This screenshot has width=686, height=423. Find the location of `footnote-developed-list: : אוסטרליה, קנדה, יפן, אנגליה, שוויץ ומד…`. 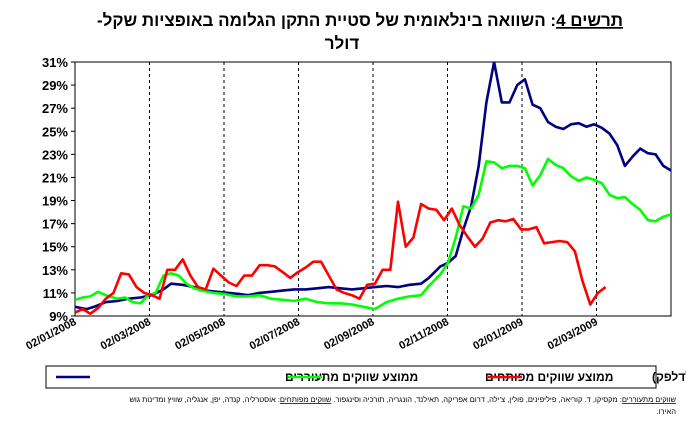

footnote-developed-list: : אוסטרליה, קנדה, יפן, אנגליה, שוויץ ומד… is located at coordinates (204, 399).